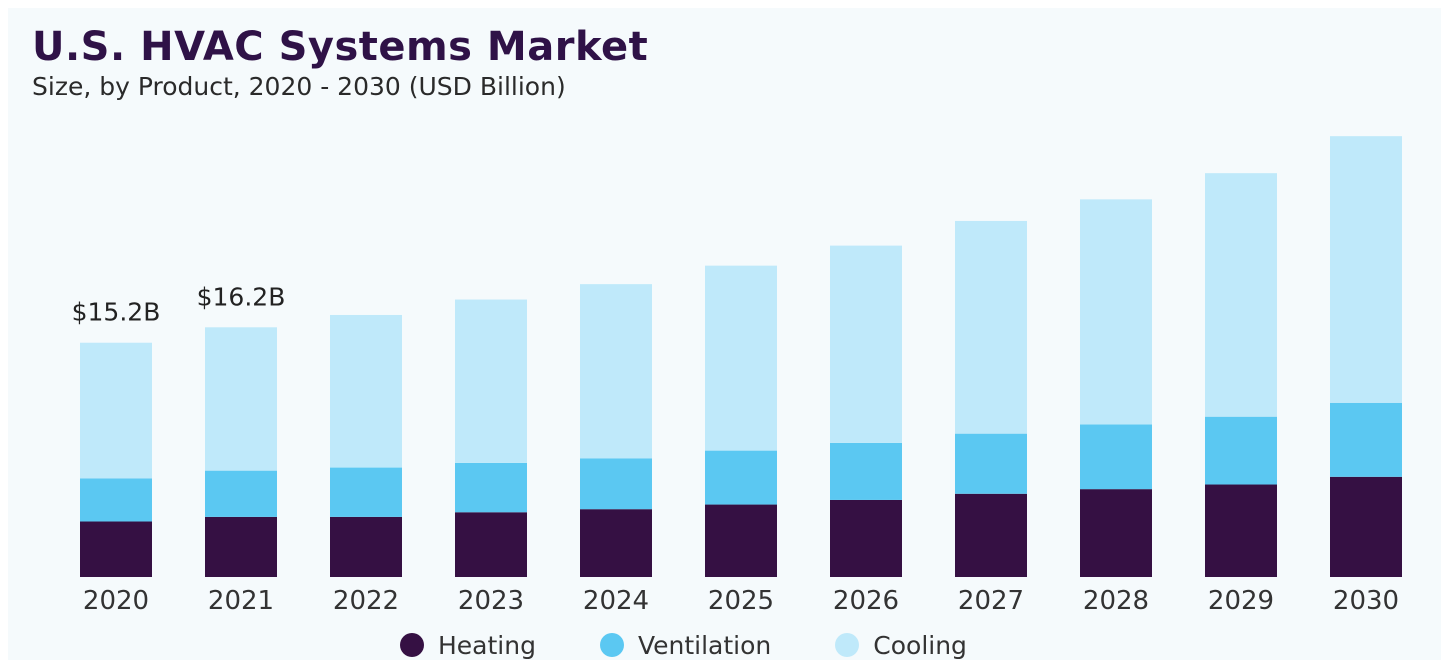 The image size is (1449, 660). I want to click on x-tick-label-2029: 2029, so click(1241, 601).